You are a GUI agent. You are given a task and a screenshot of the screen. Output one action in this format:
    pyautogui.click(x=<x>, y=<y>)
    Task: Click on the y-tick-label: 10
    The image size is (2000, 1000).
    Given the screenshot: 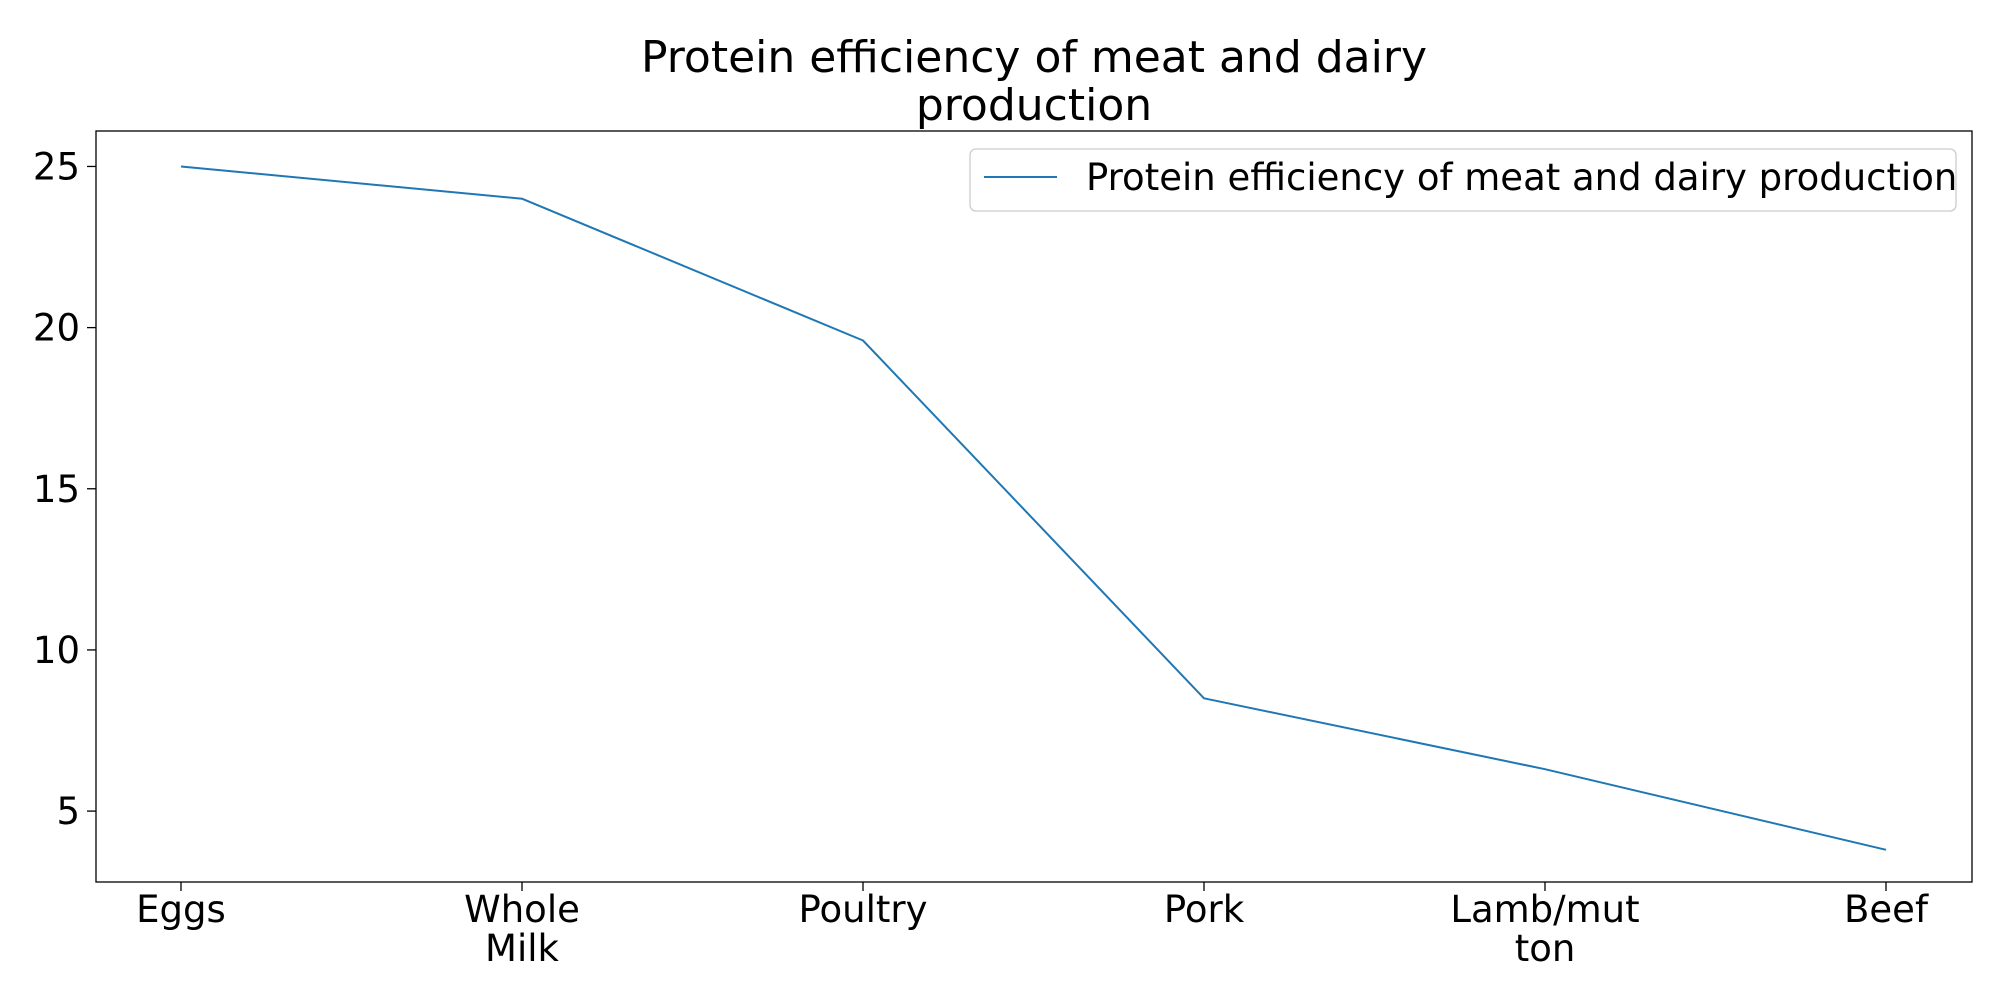 What is the action you would take?
    pyautogui.click(x=56, y=650)
    